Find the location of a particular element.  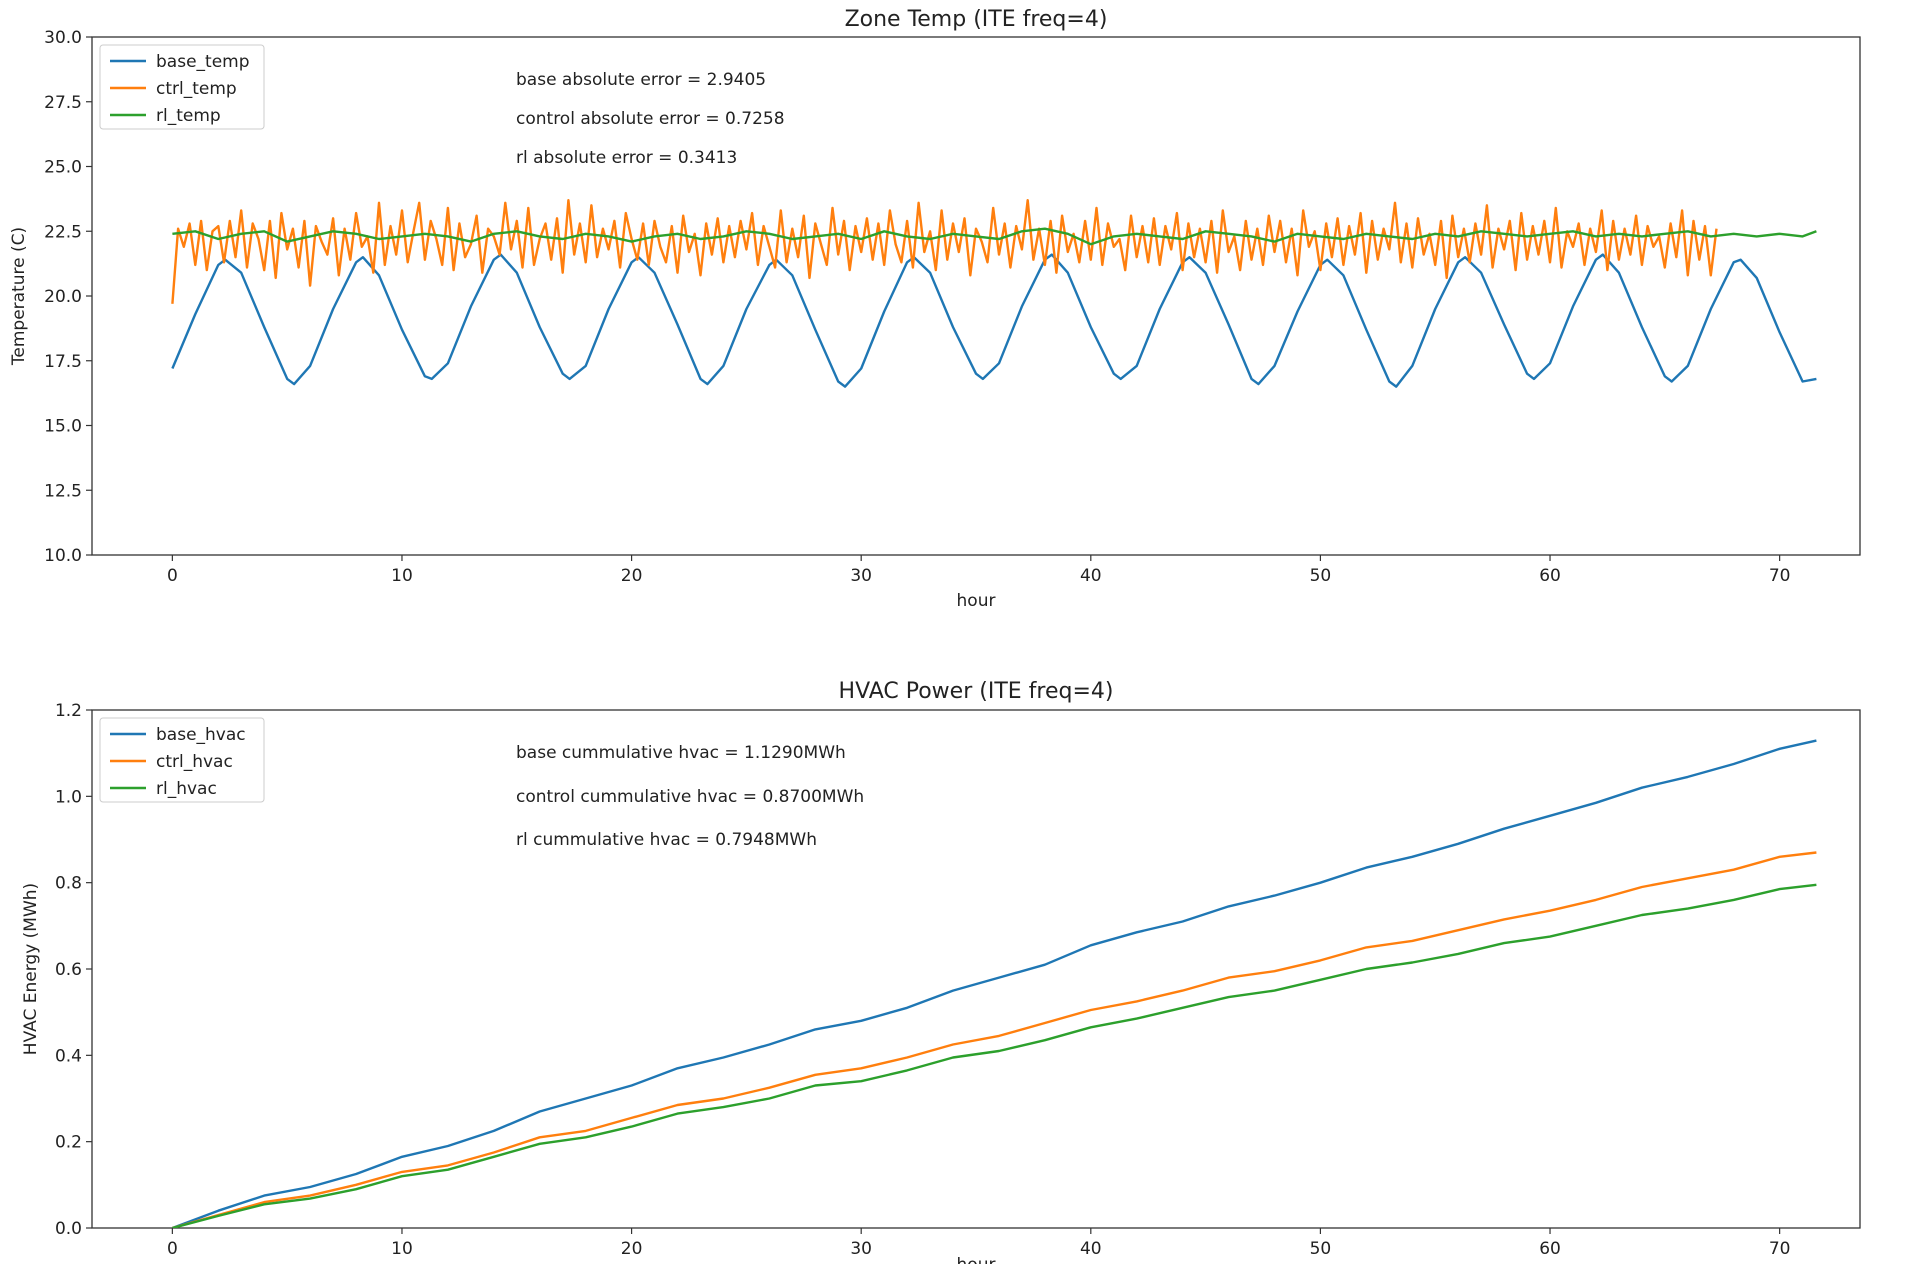

y-tick-label: 17.5 is located at coordinates (63, 362).